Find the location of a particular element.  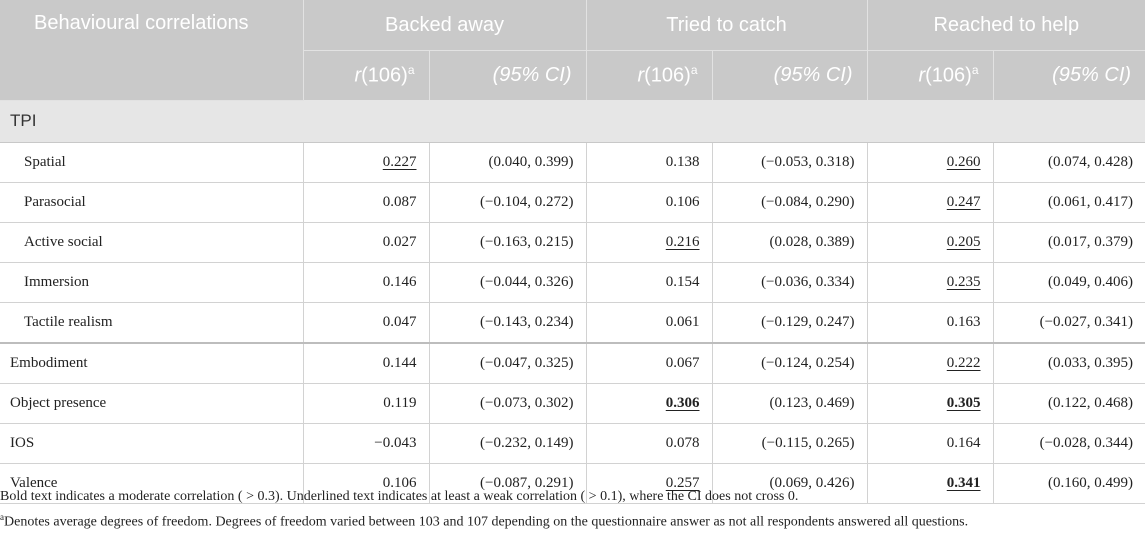

cell-value: −0.043 is located at coordinates (395, 442).